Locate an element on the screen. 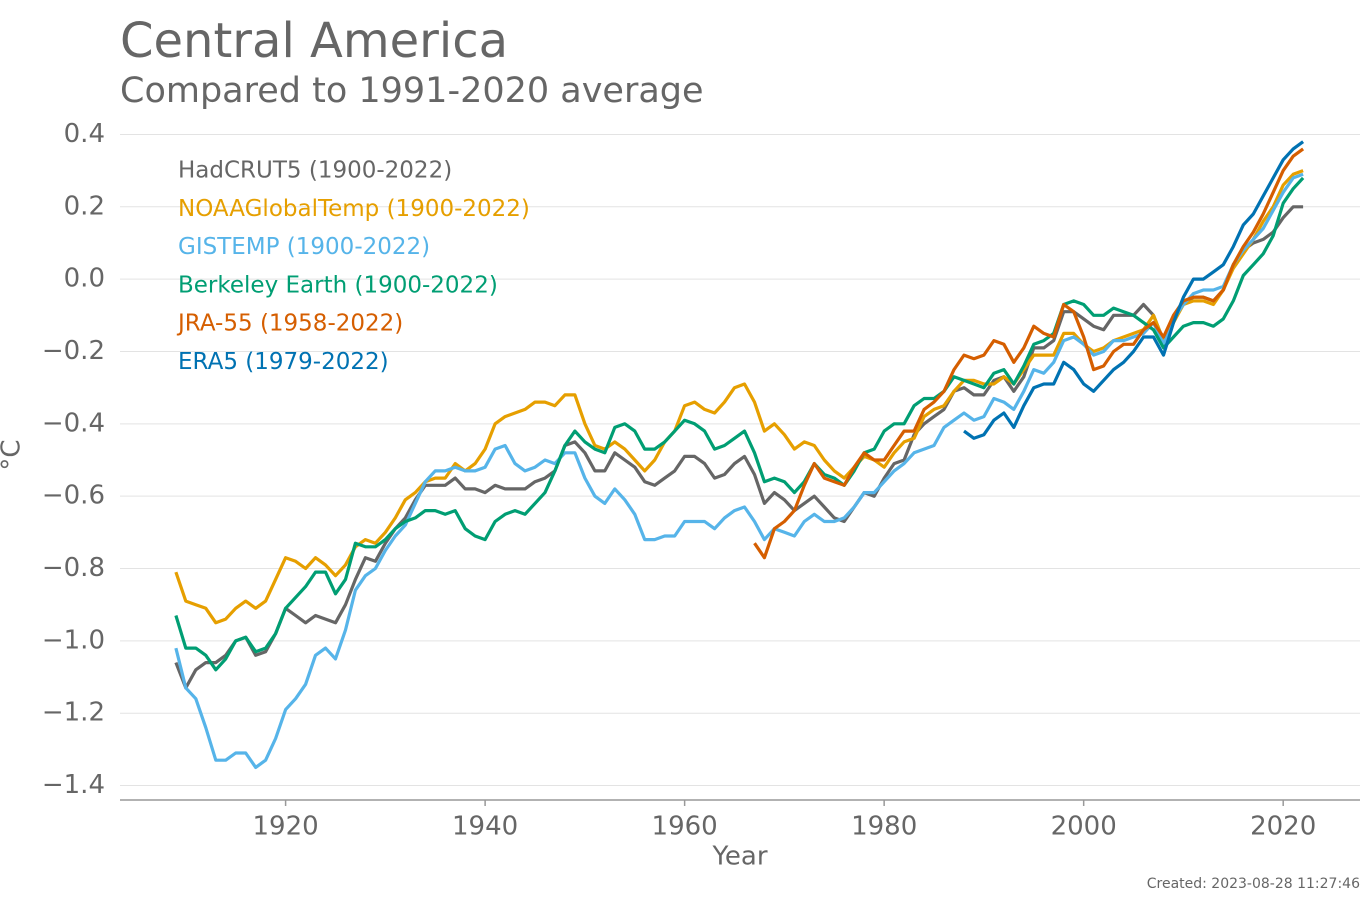 This screenshot has height=900, width=1370. y-tick-label: −0.2 is located at coordinates (73, 351).